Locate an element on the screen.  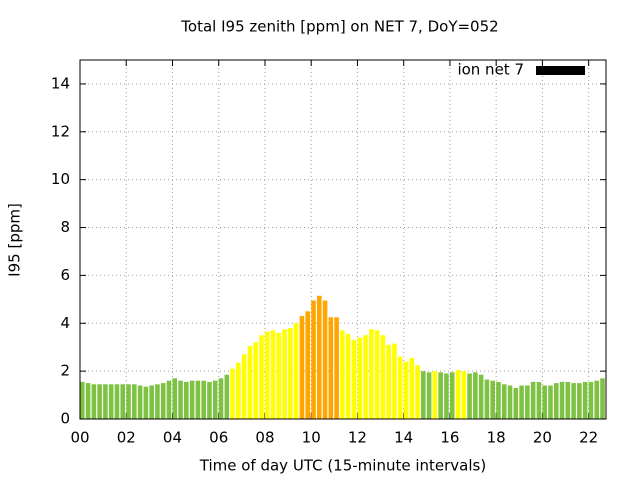
y-tick-label: 10 is located at coordinates (60, 179).